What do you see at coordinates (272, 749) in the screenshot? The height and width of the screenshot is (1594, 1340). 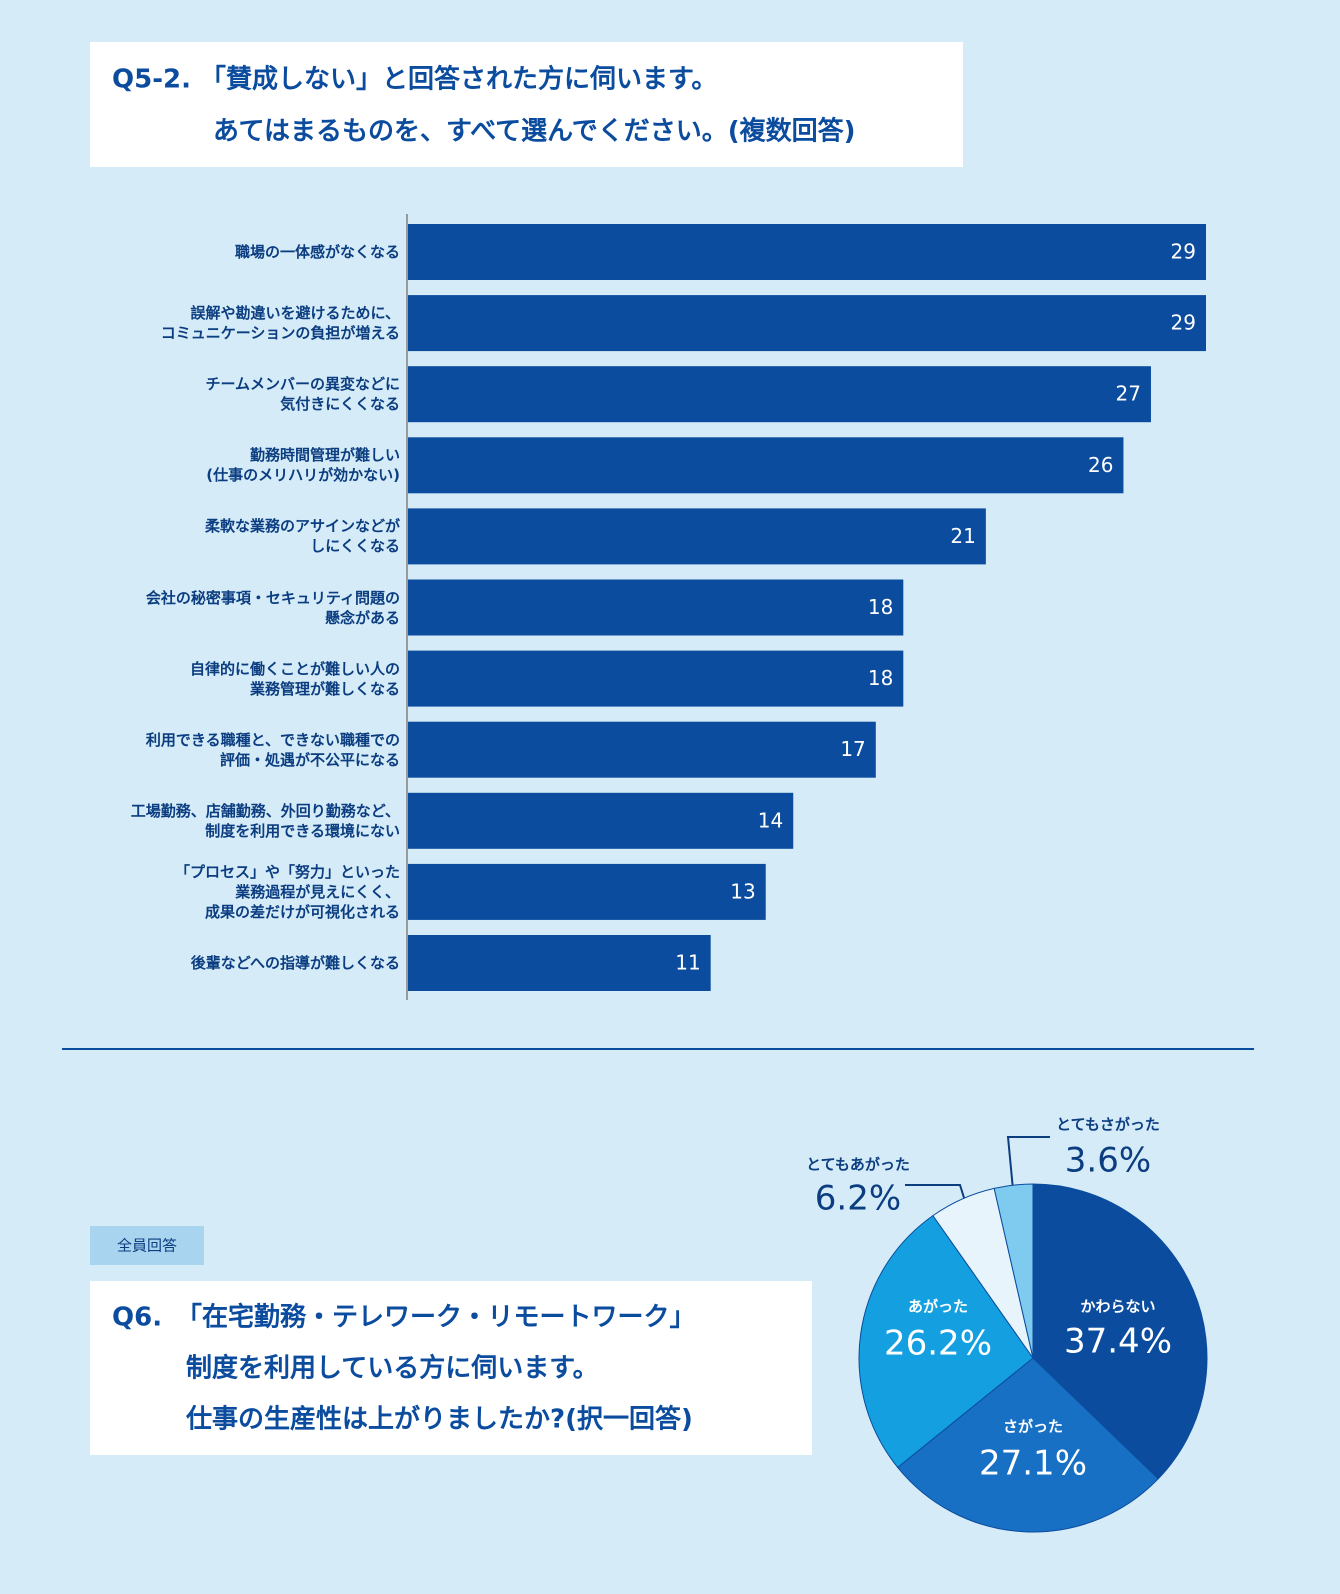 I see `category-label: 利用できる職種と、できない職種での 評価・処遇が不公平になる` at bounding box center [272, 749].